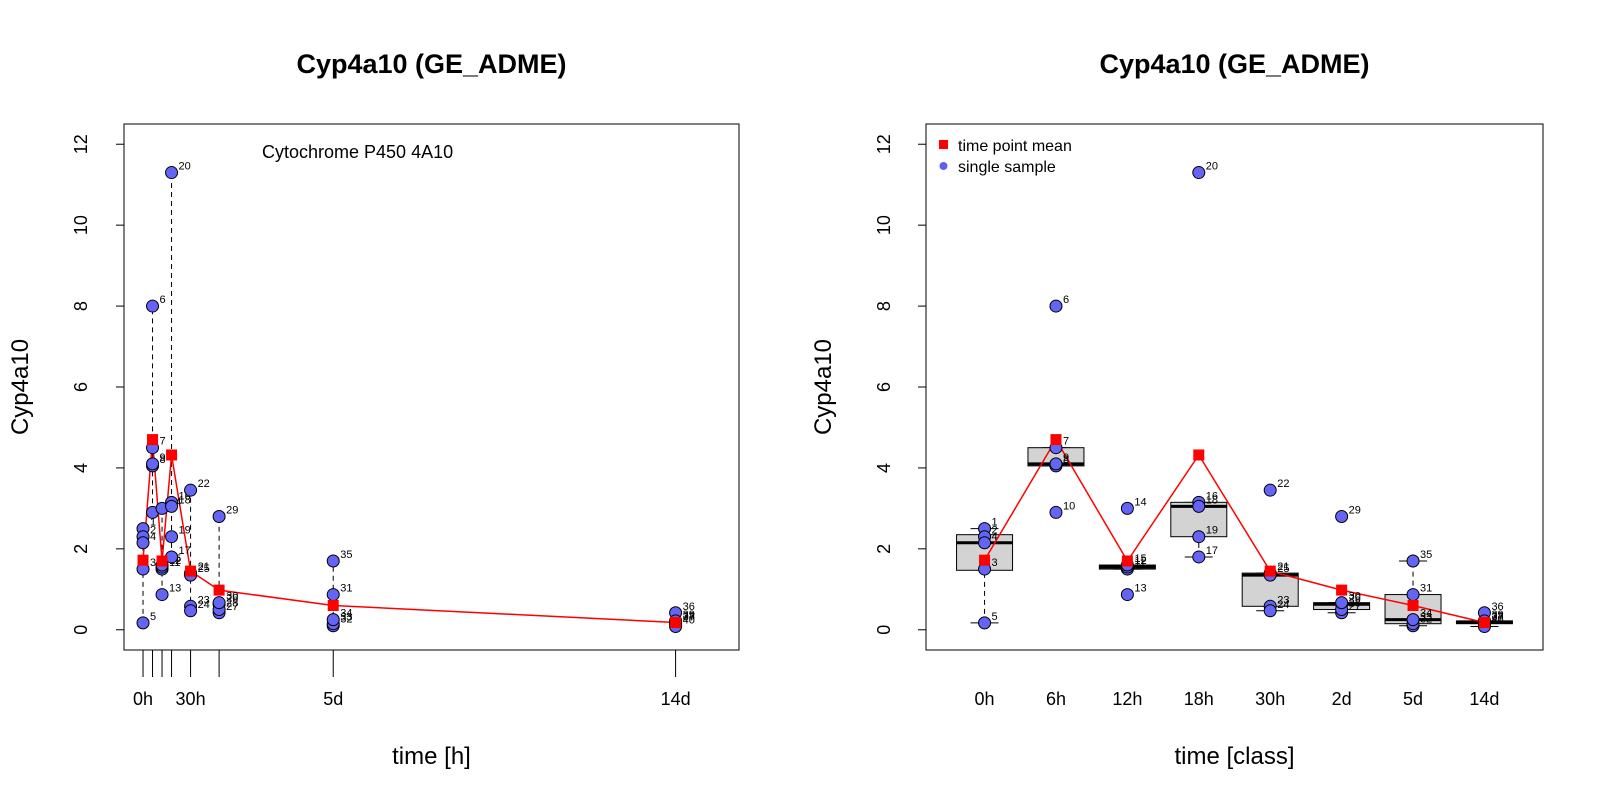  What do you see at coordinates (884, 468) in the screenshot?
I see `right-y-tick-label: 4` at bounding box center [884, 468].